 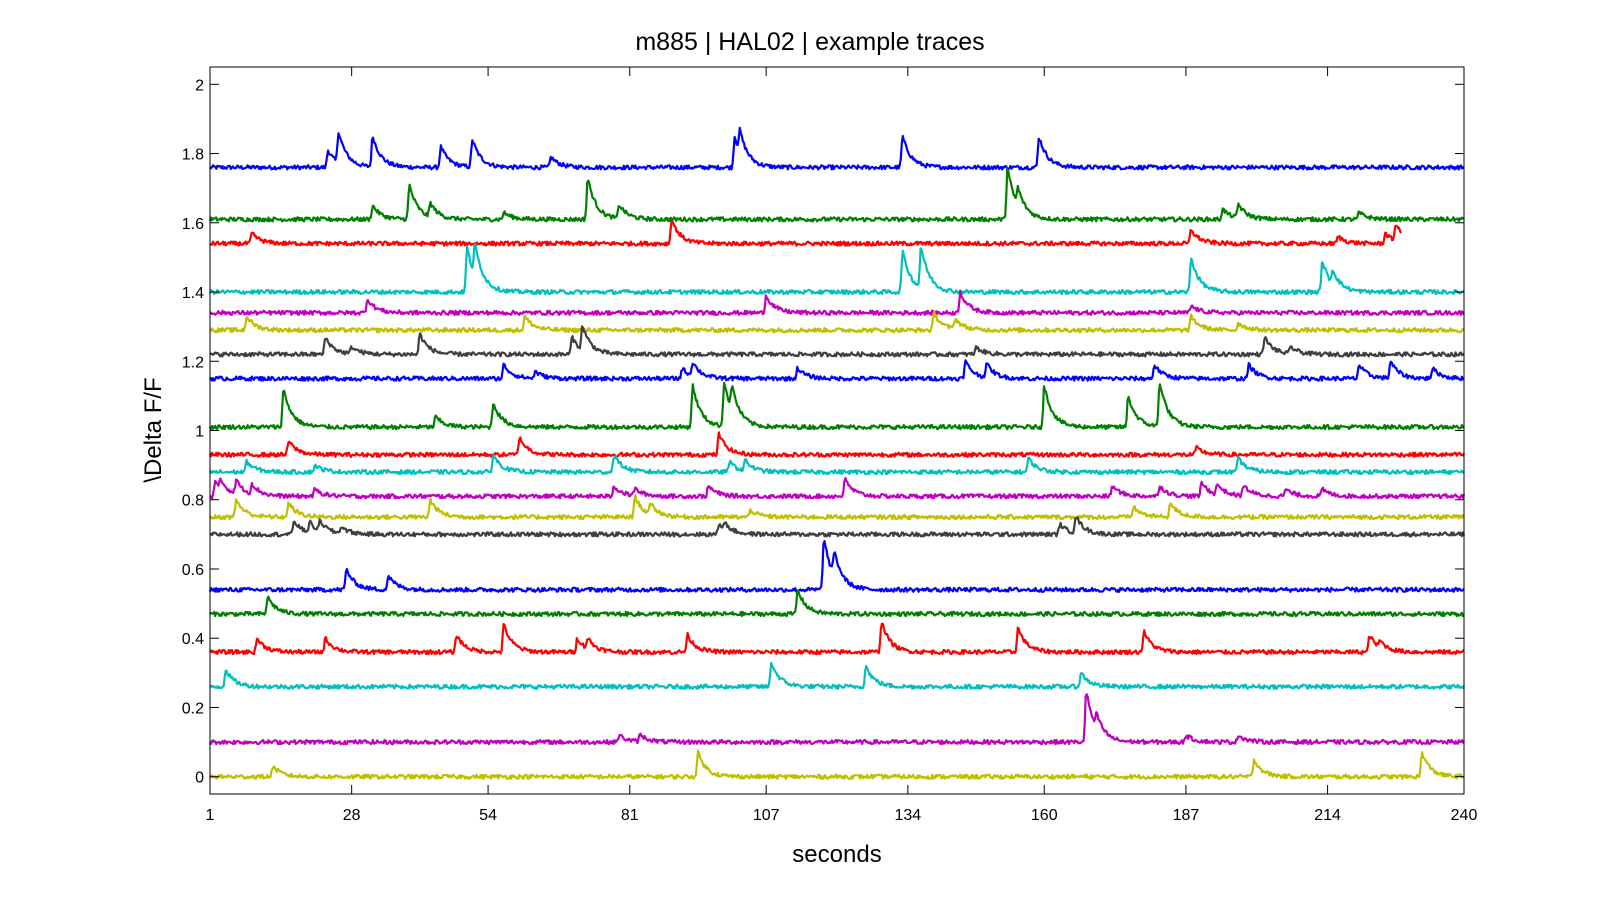 I want to click on x-tick-label: 54, so click(x=488, y=815).